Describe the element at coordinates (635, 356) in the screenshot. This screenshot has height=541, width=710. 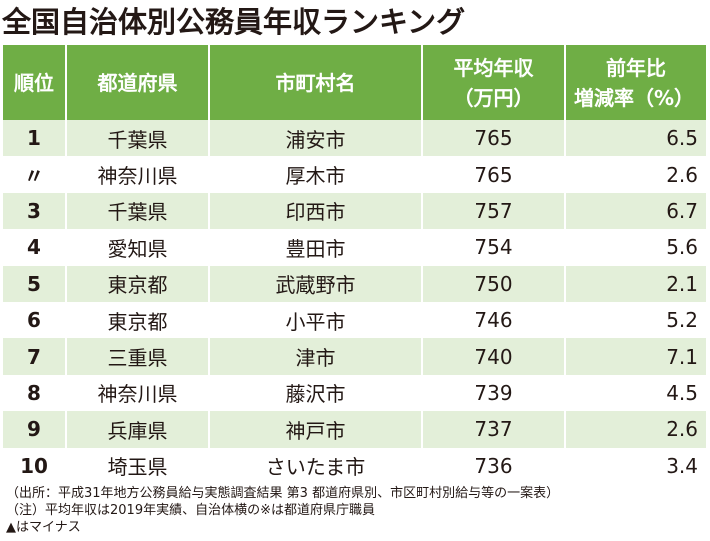
I see `cell-yoy-change: 7.1` at that location.